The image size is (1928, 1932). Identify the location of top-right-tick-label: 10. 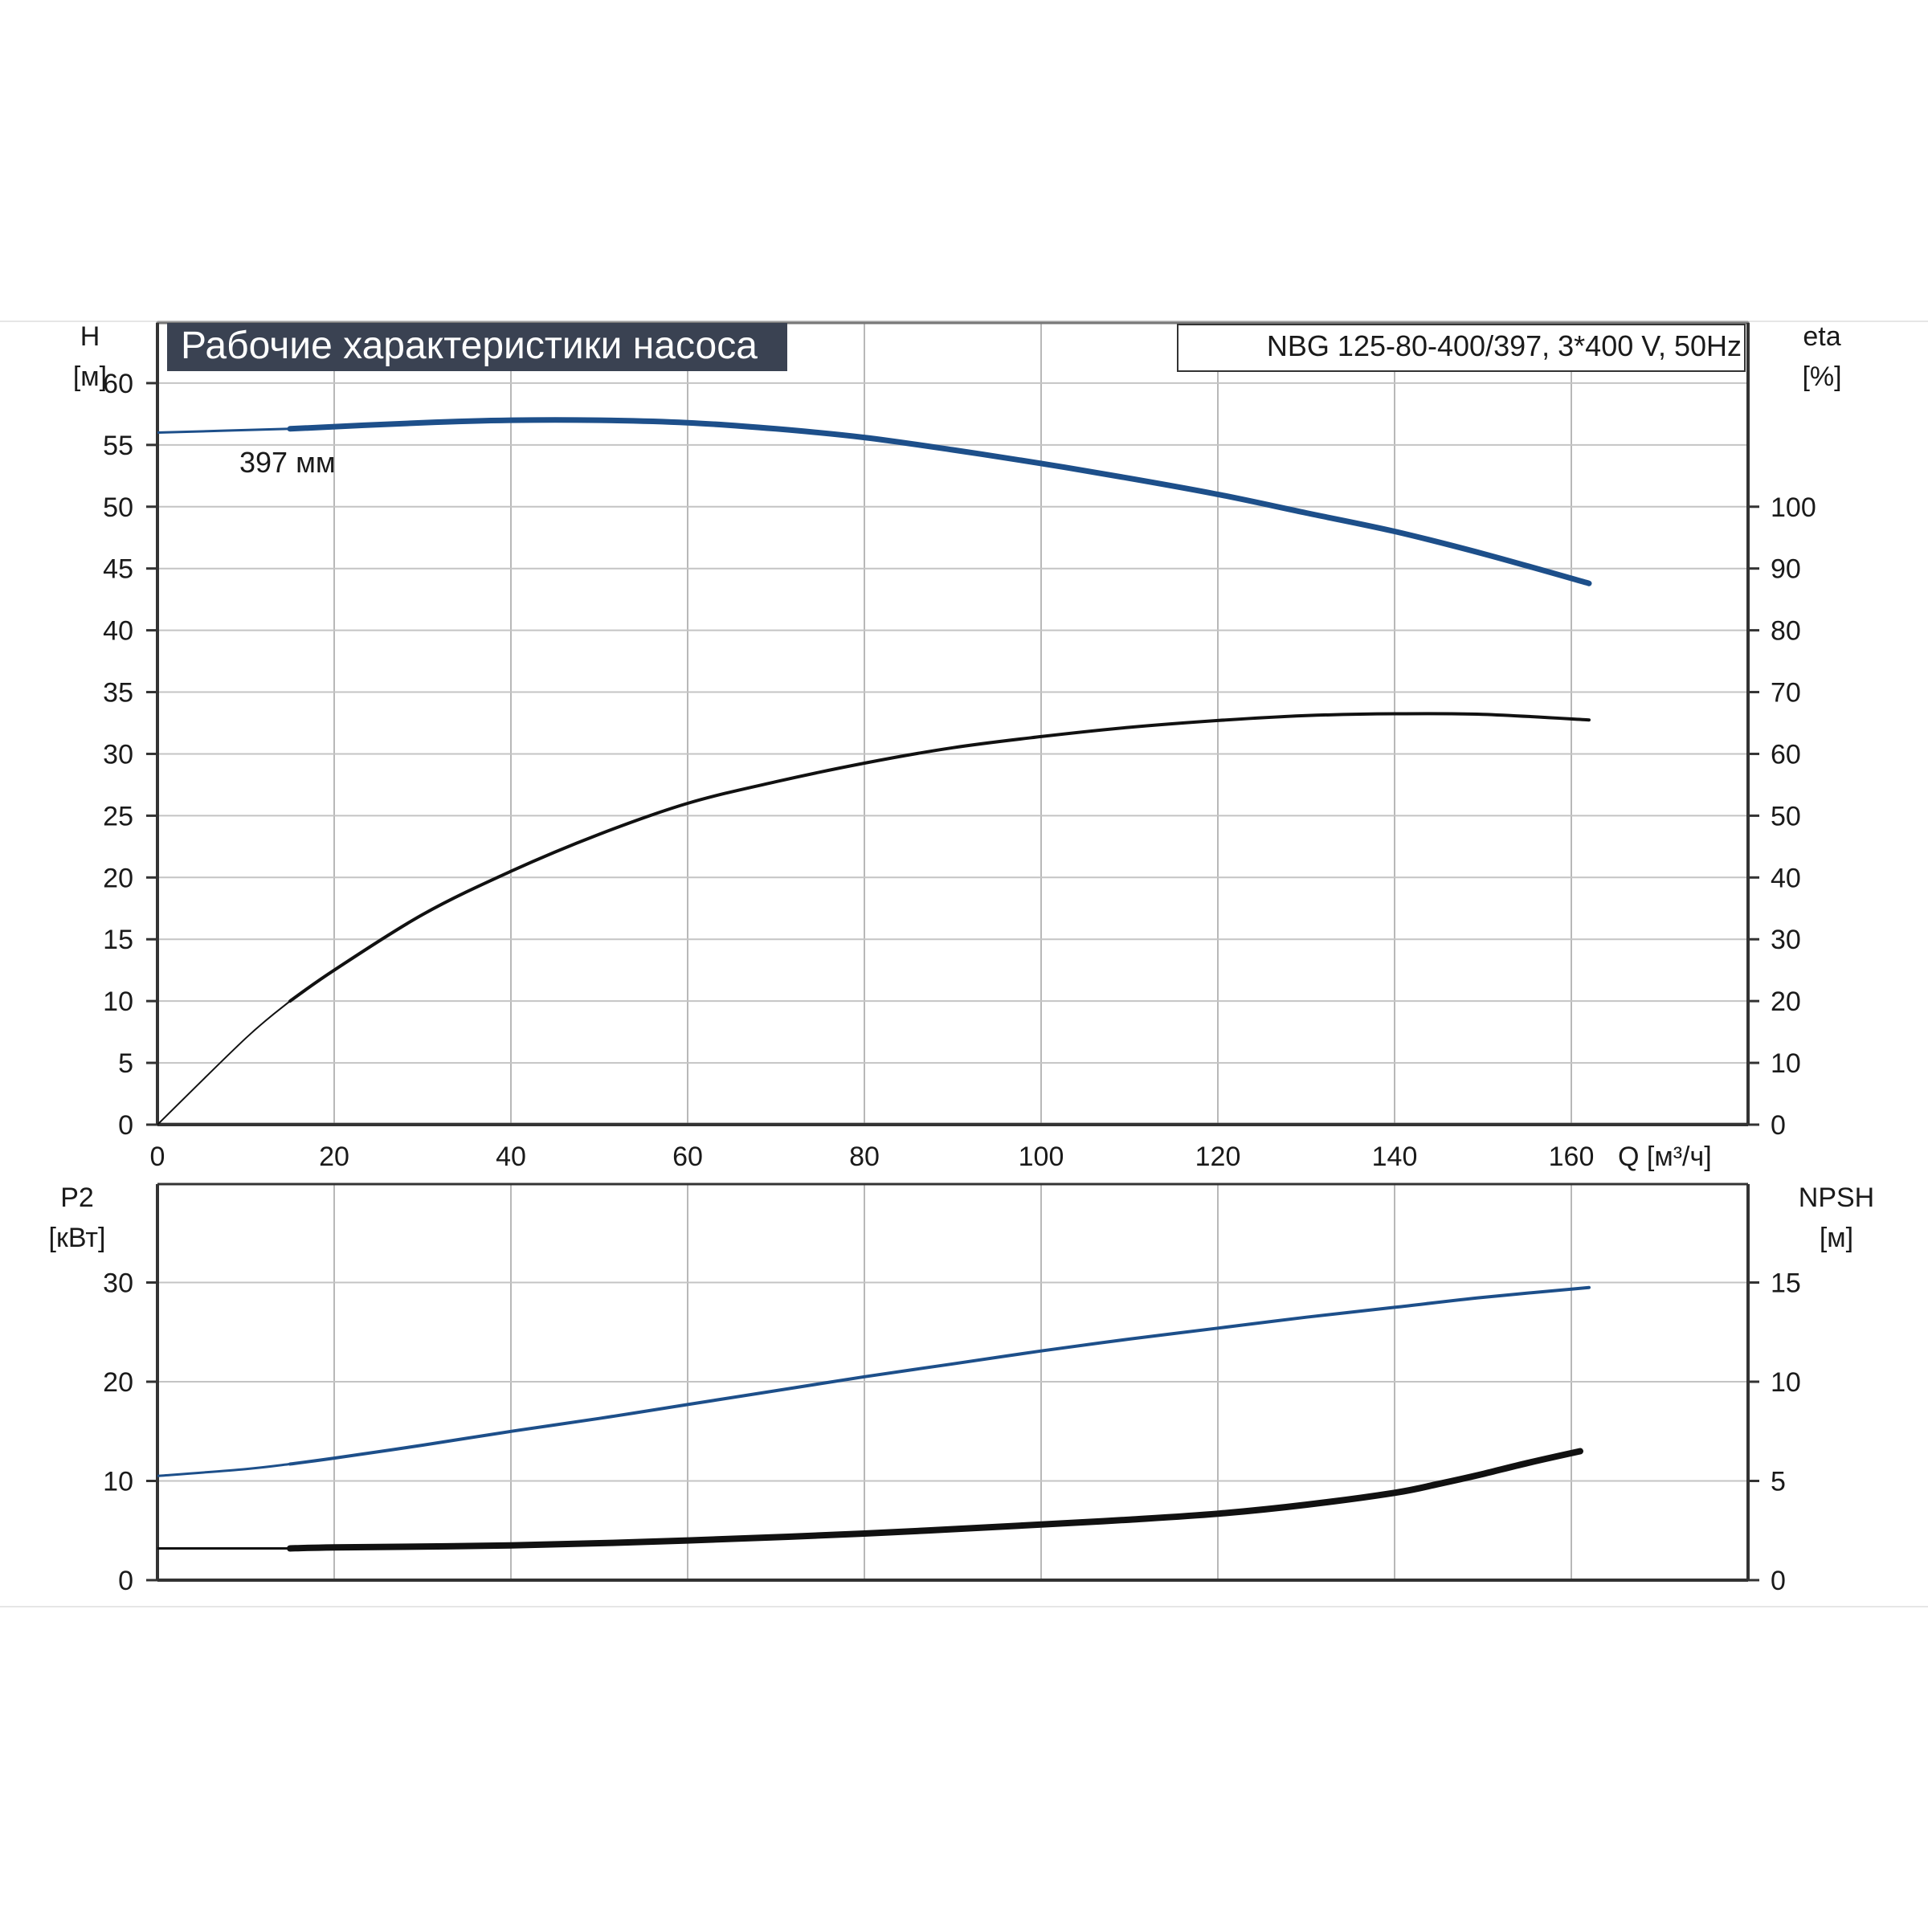
(1786, 1064).